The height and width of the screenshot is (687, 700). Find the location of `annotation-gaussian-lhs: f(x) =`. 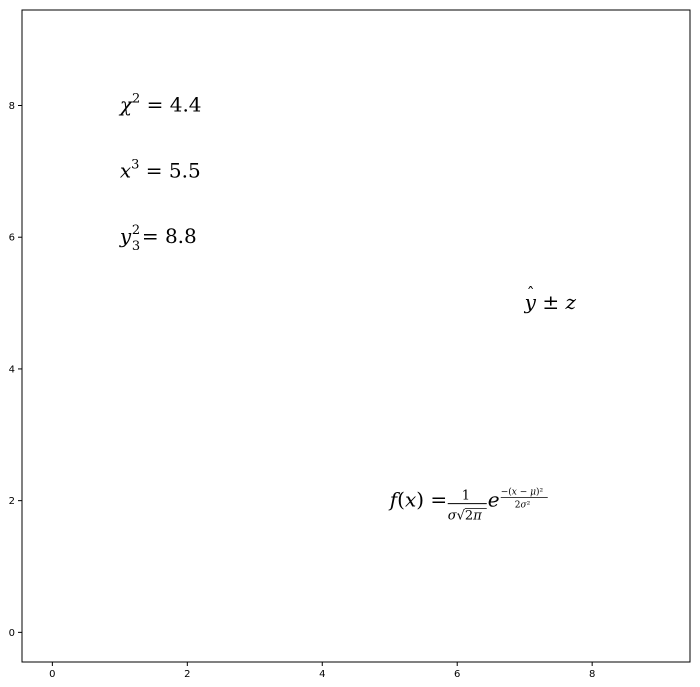

annotation-gaussian-lhs: f(x) = is located at coordinates (417, 500).